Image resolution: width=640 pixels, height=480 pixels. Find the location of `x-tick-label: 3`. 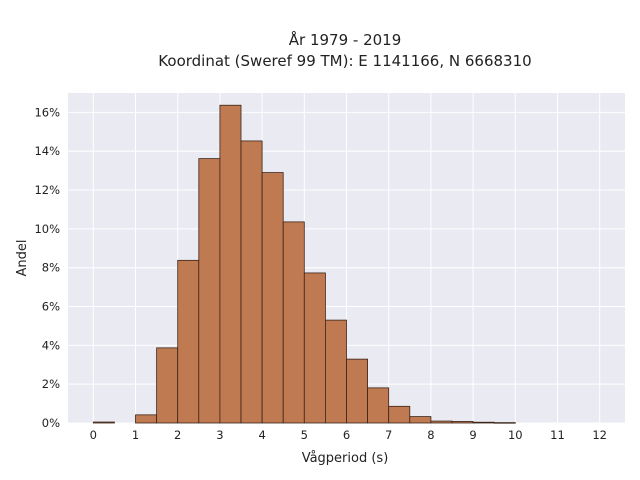

x-tick-label: 3 is located at coordinates (219, 435).